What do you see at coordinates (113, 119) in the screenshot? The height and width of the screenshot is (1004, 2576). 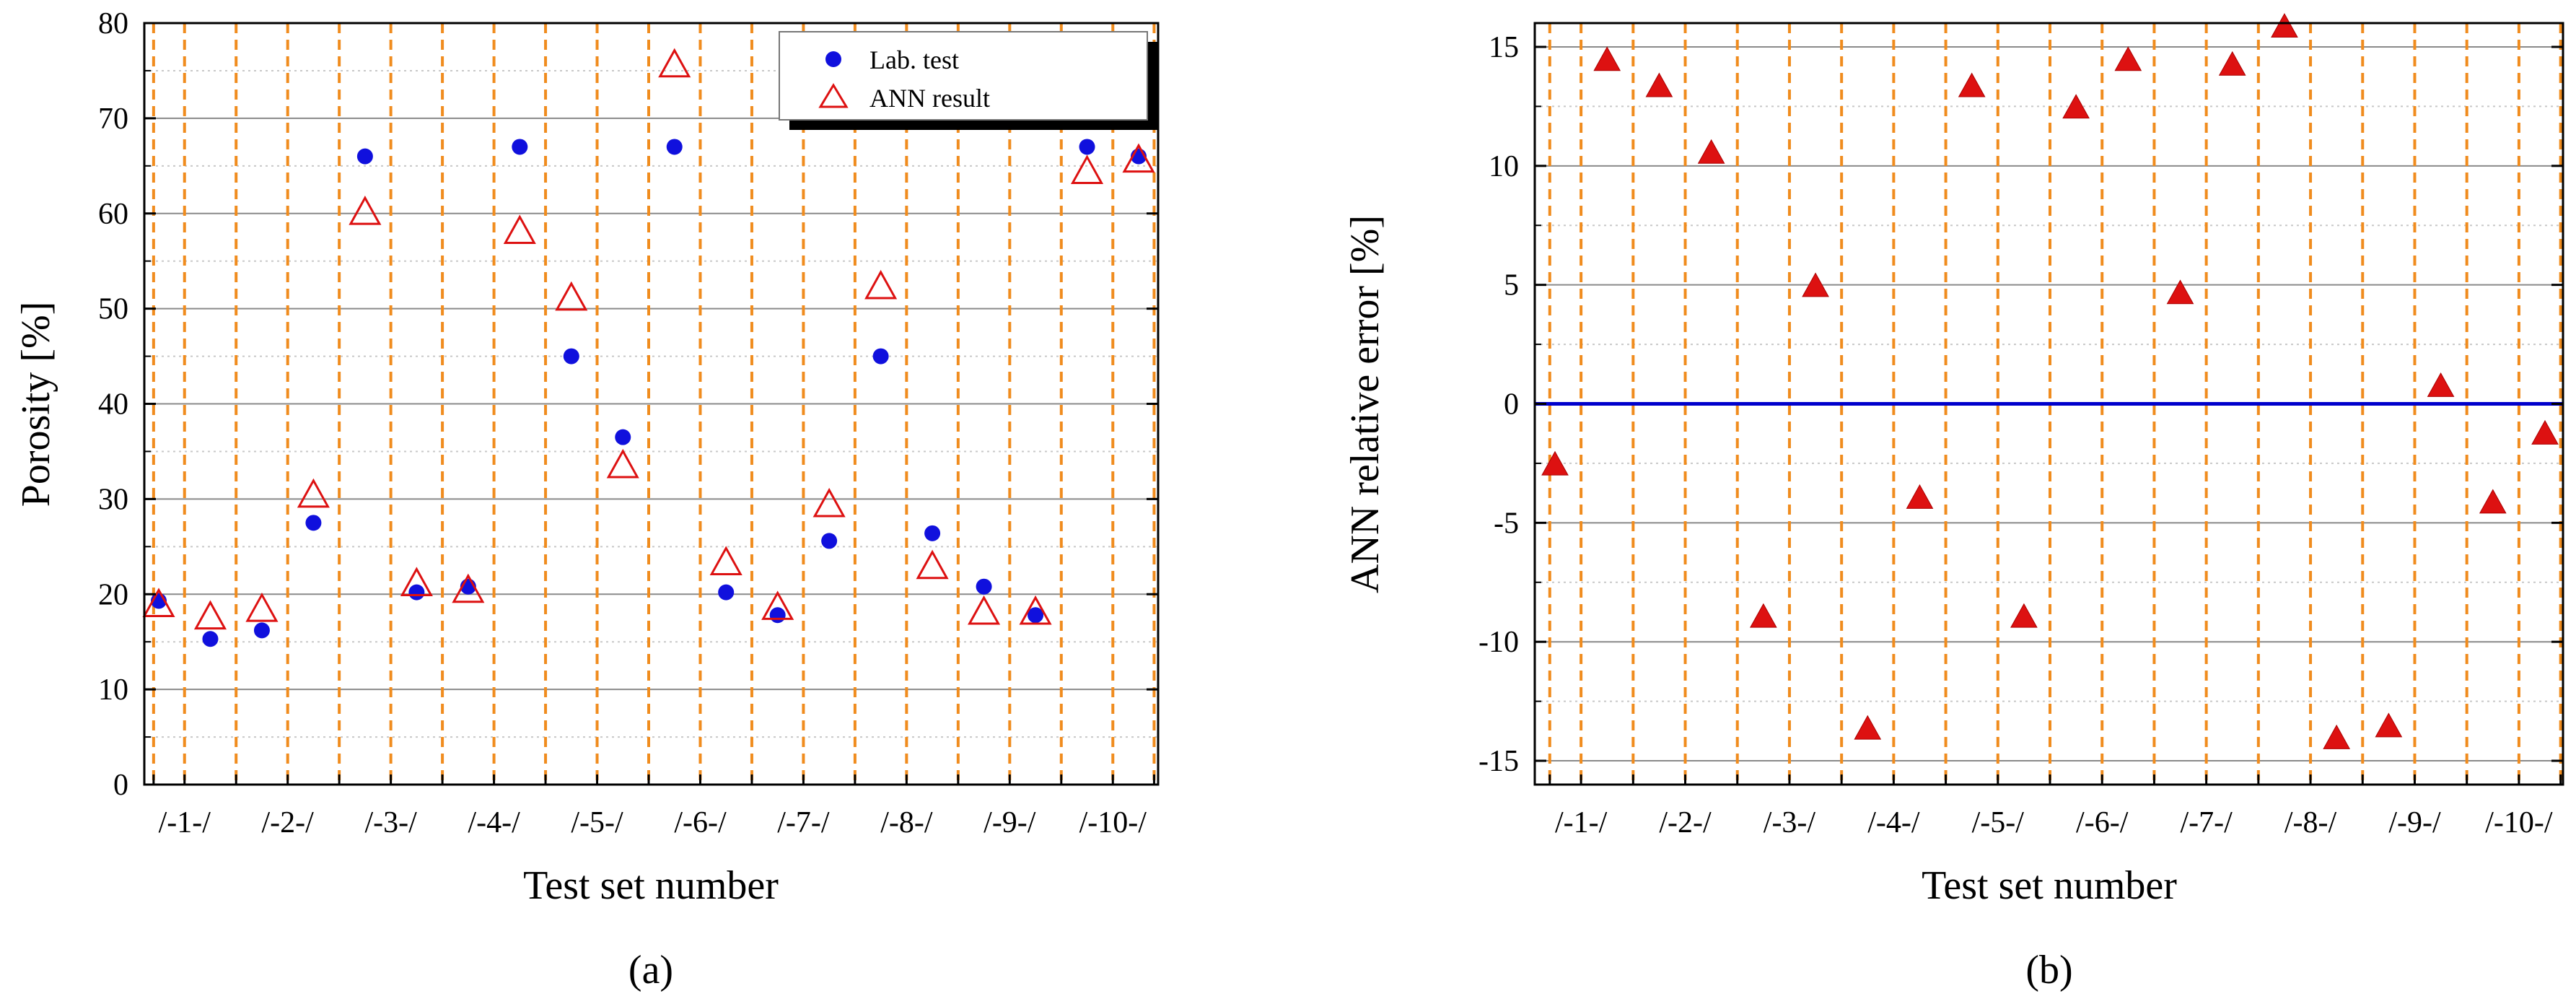 I see `y-tick-label: 70` at bounding box center [113, 119].